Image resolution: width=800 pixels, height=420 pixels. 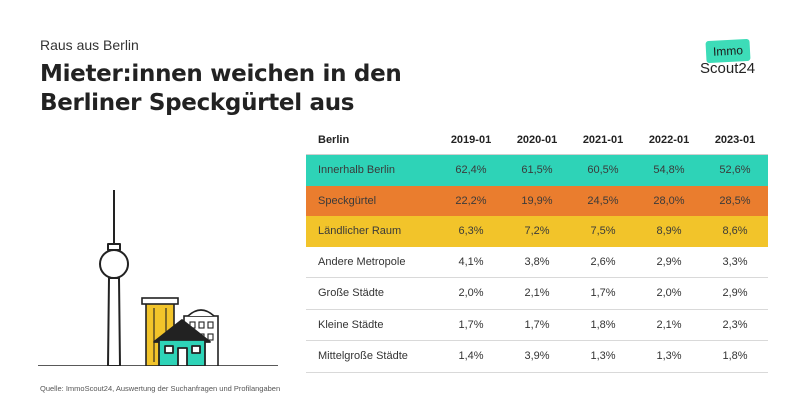 I want to click on data-cell: 8,9%, so click(x=669, y=231).